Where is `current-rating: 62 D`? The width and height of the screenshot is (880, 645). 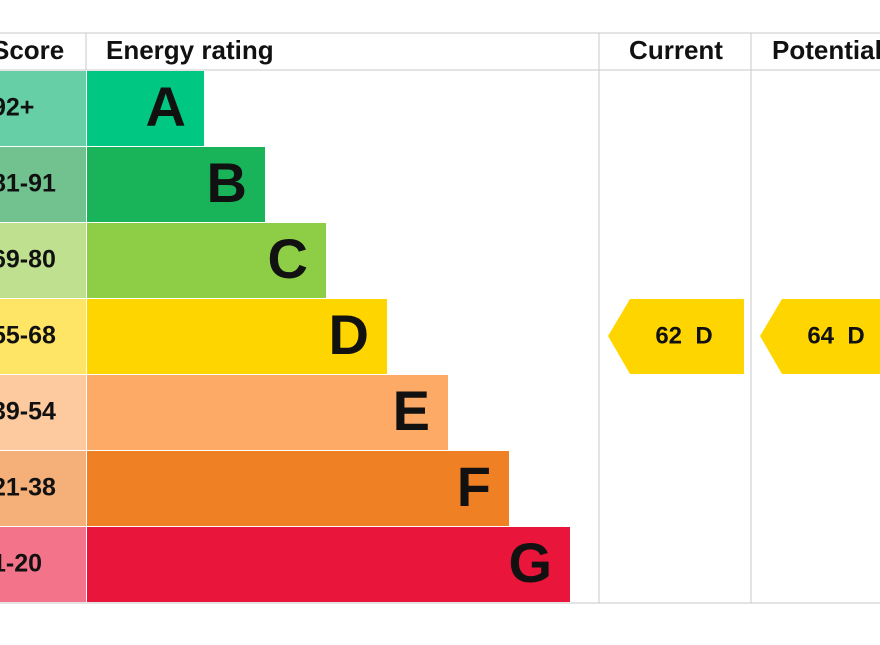 current-rating: 62 D is located at coordinates (683, 335).